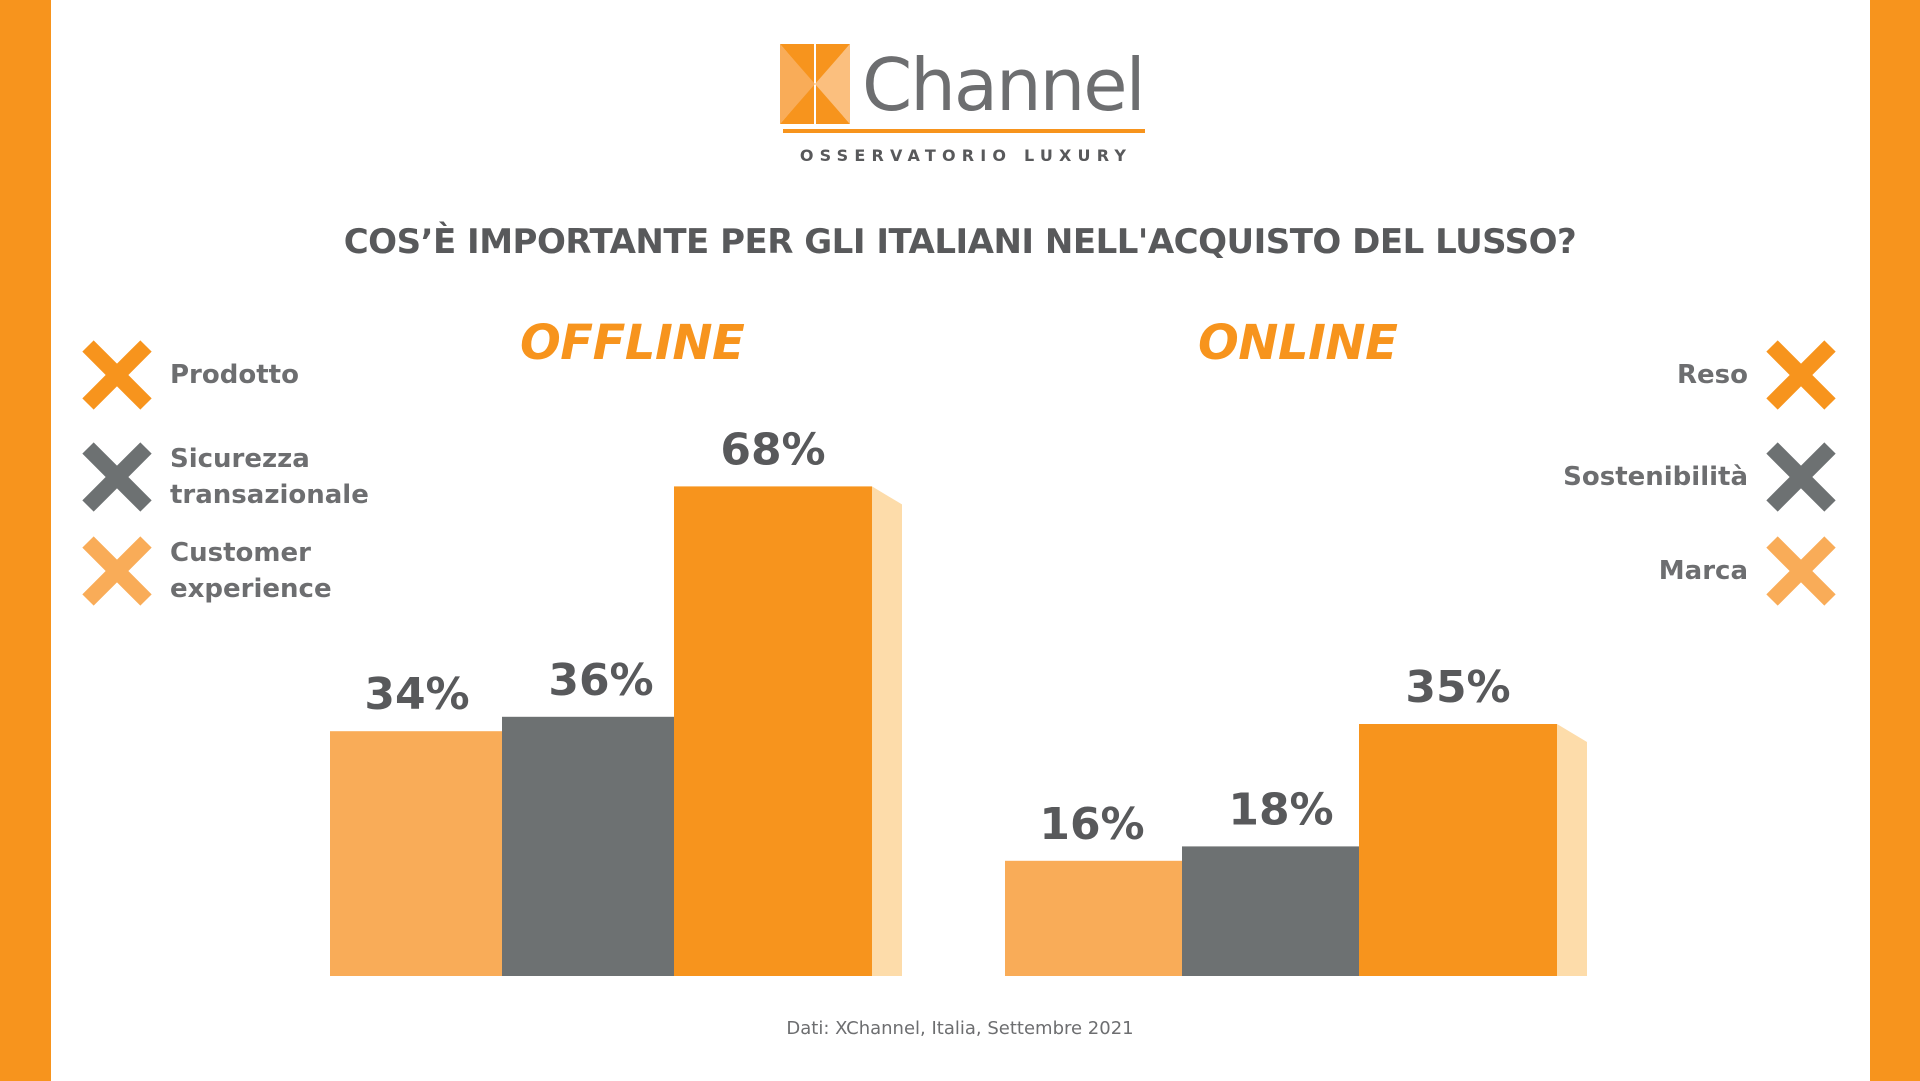 This screenshot has width=1920, height=1081. I want to click on source-note: Dati: XChannel, Italia, Settembre 2021, so click(960, 1028).